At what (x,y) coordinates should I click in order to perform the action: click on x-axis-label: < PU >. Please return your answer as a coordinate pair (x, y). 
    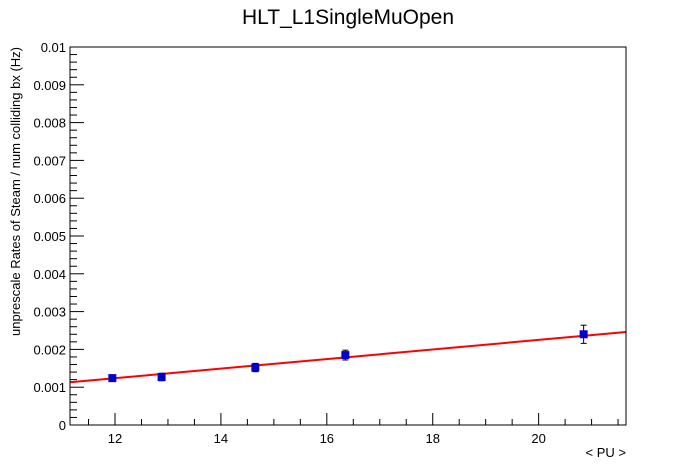
    Looking at the image, I should click on (606, 452).